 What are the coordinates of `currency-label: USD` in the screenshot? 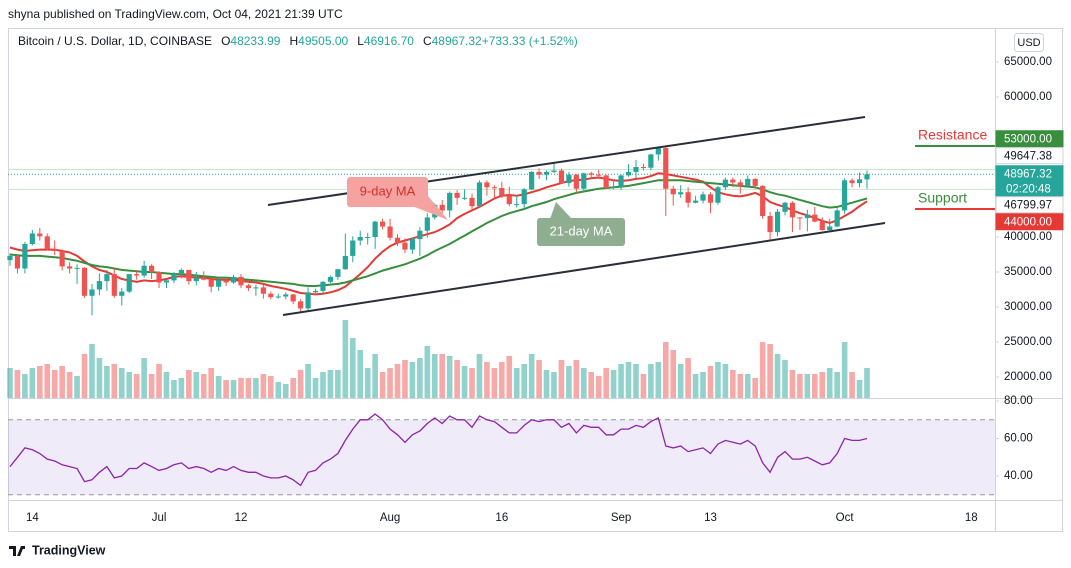 It's located at (1028, 43).